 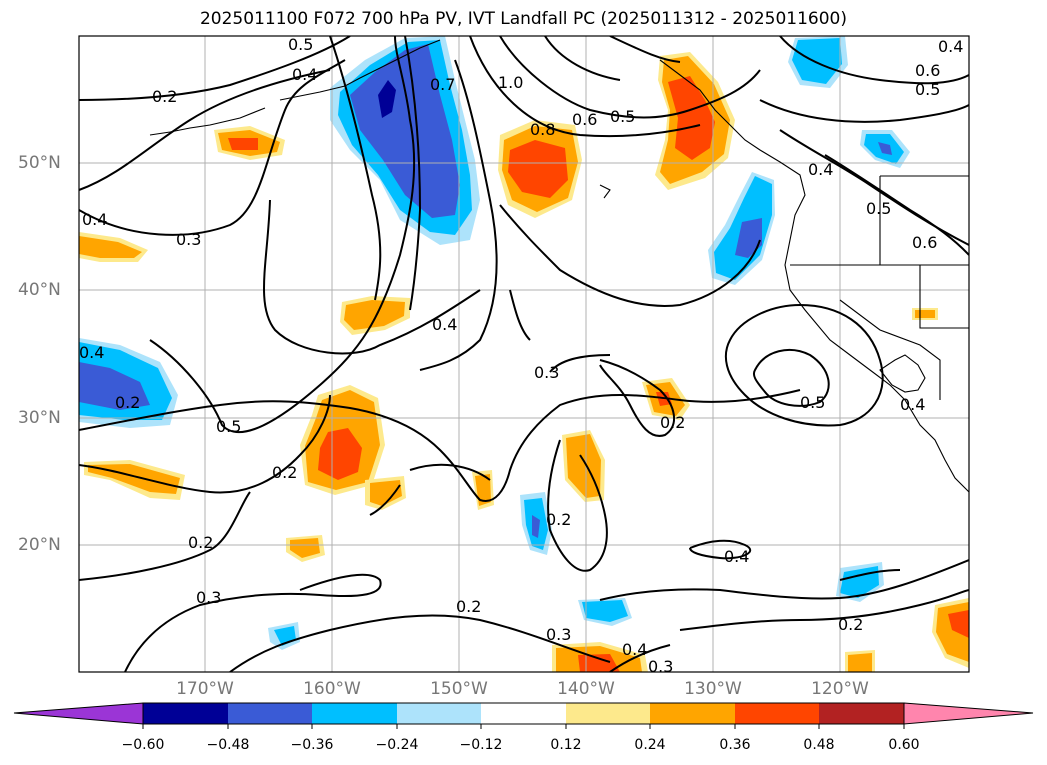 What do you see at coordinates (205, 689) in the screenshot?
I see `lon-label: 170°W` at bounding box center [205, 689].